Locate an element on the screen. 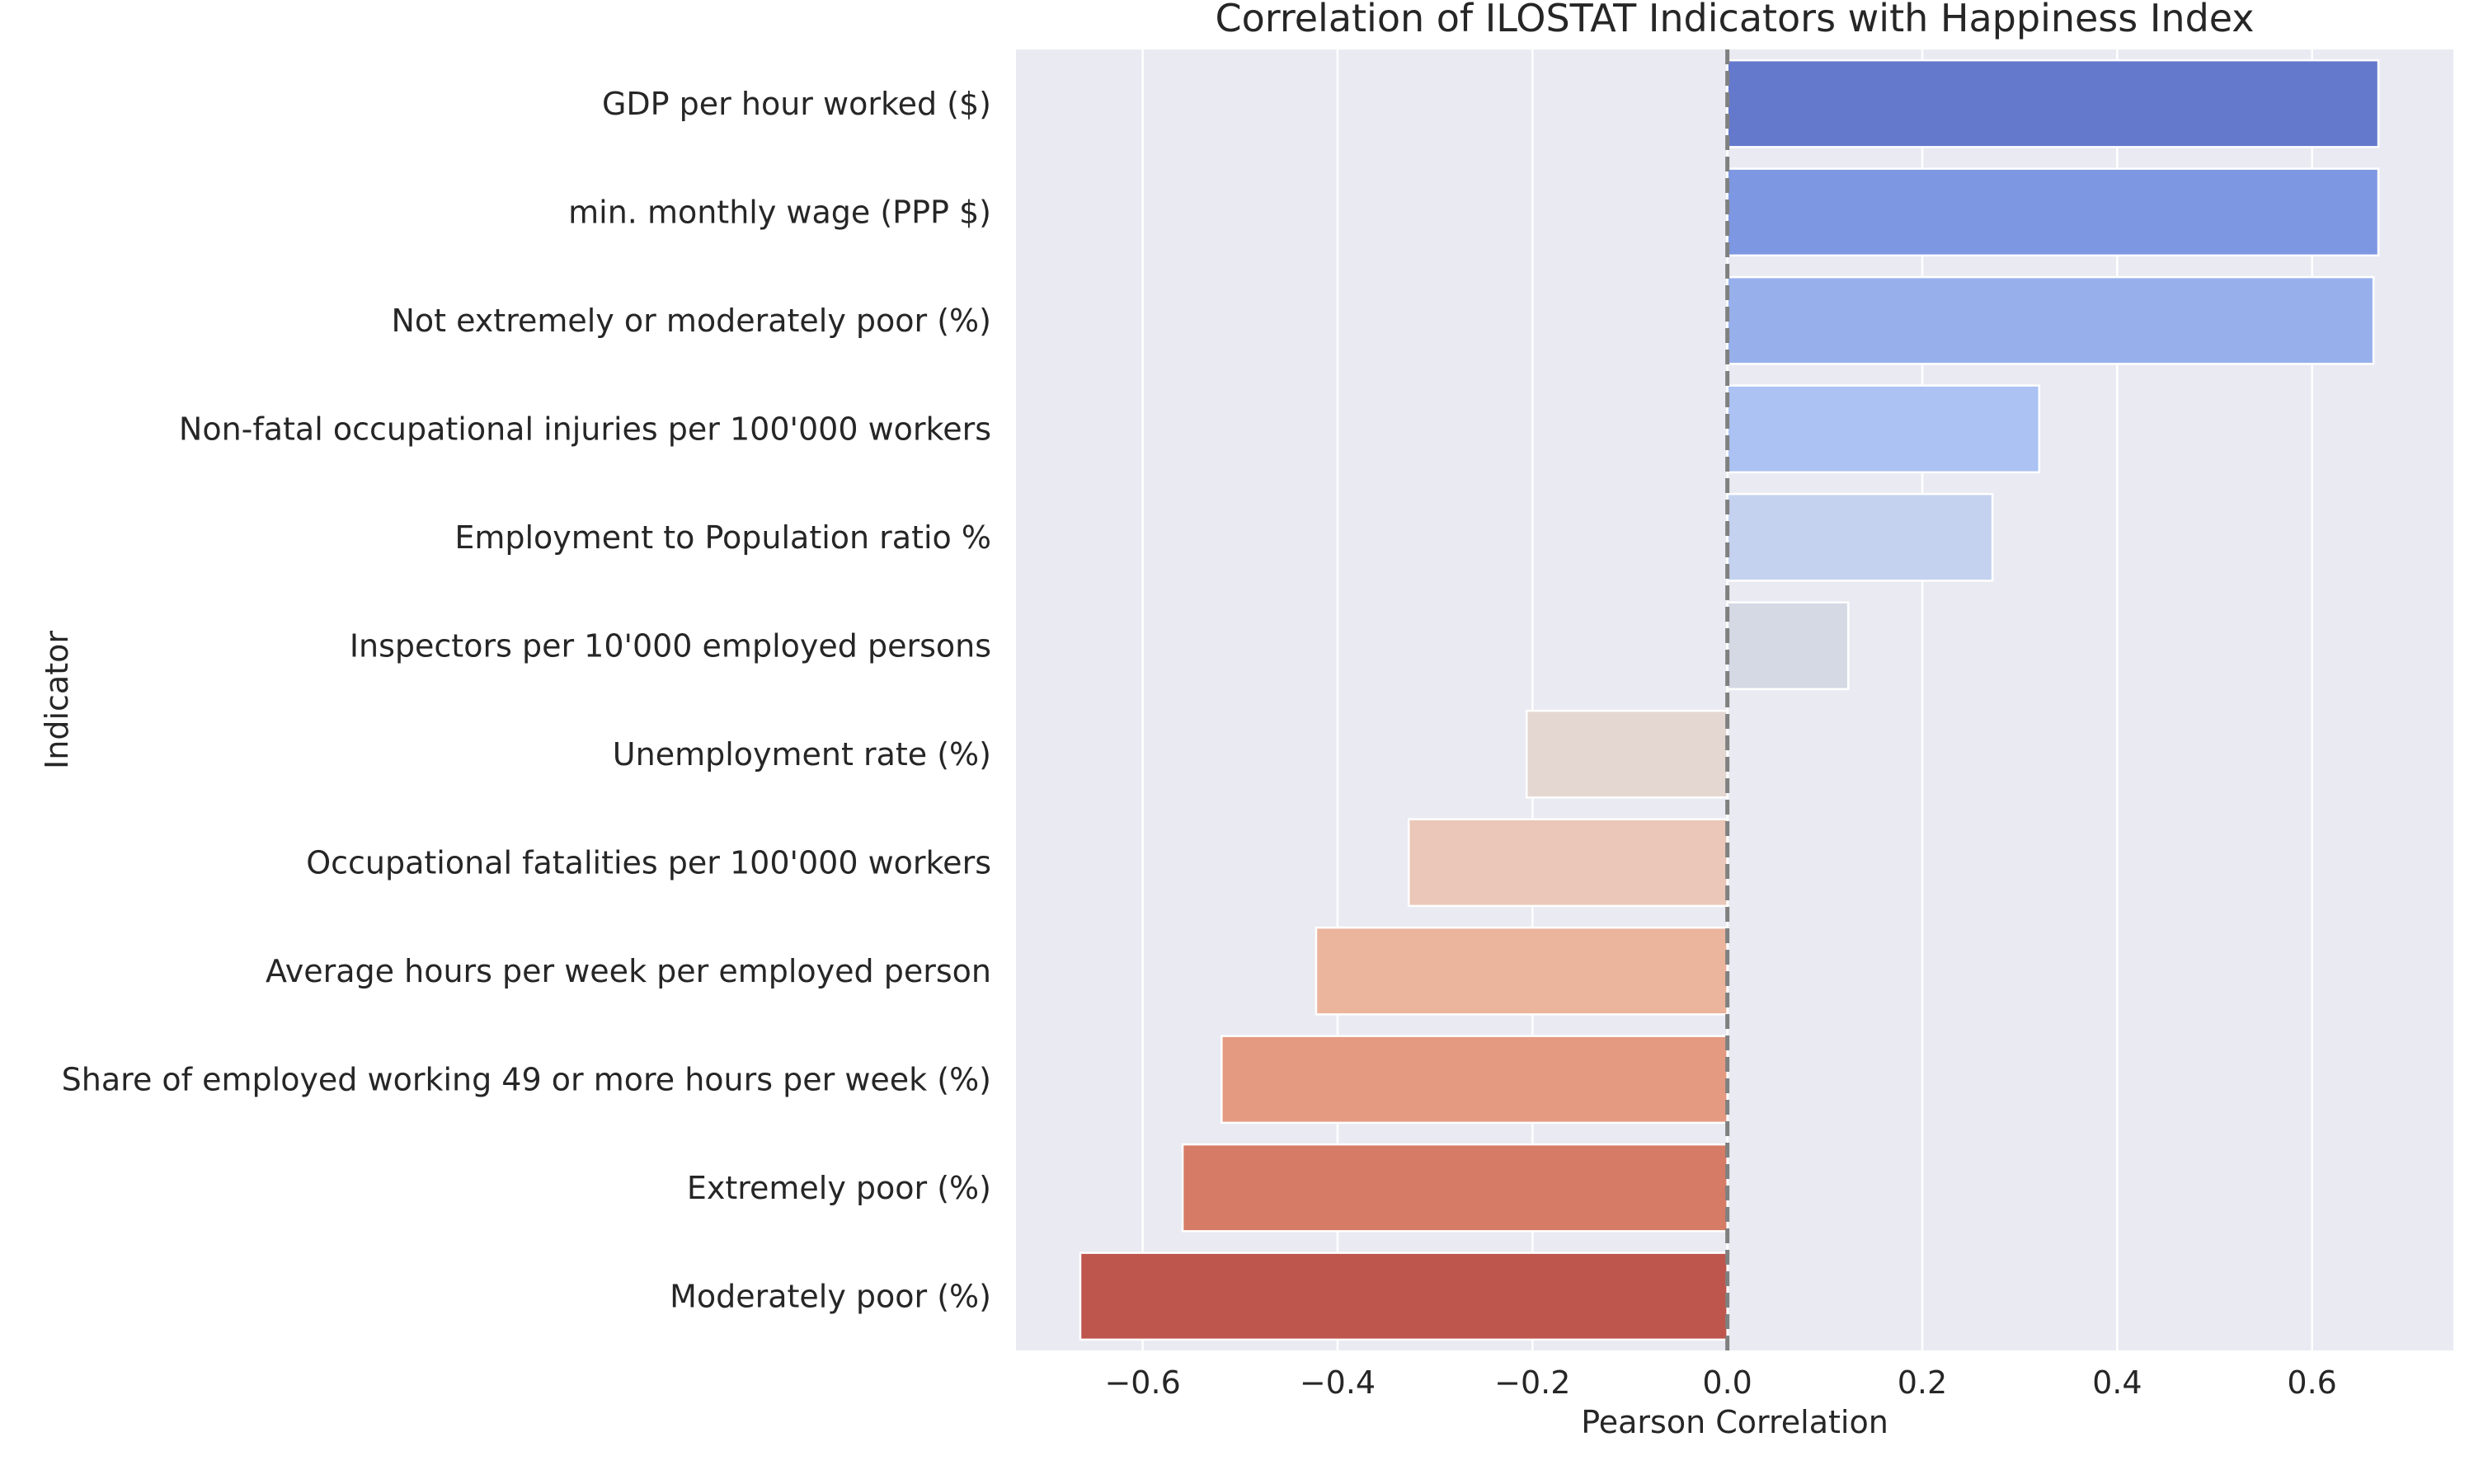  category-label: Employment to Population ratio % is located at coordinates (722, 537).